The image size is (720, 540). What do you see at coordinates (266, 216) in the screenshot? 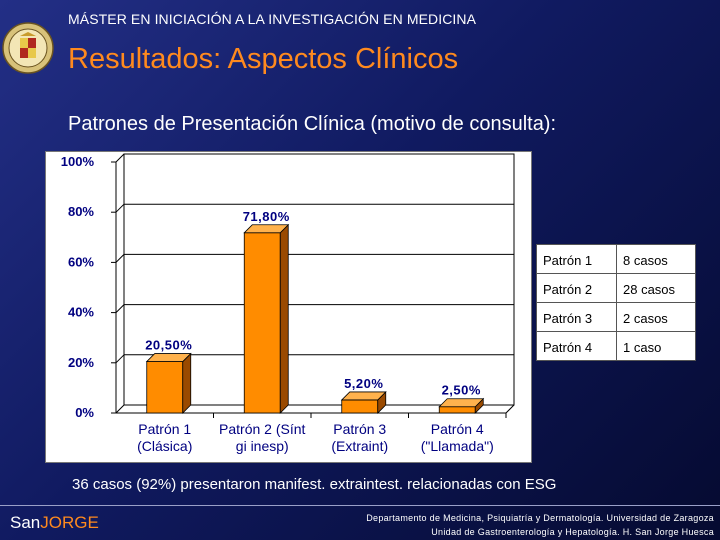
I see `data-label: 71,80%` at bounding box center [266, 216].